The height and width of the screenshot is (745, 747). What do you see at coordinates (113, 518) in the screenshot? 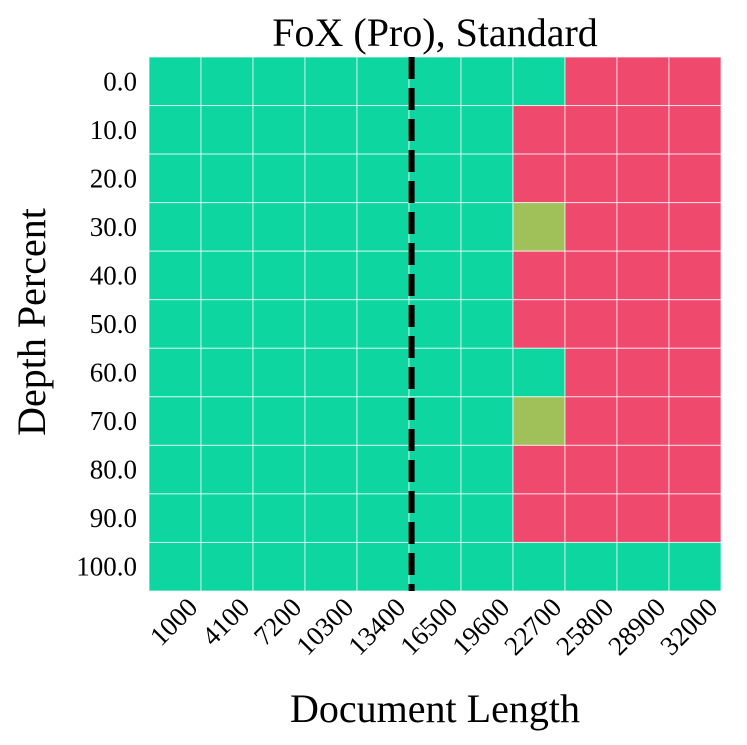
I see `y-tick-label: 90.0` at bounding box center [113, 518].